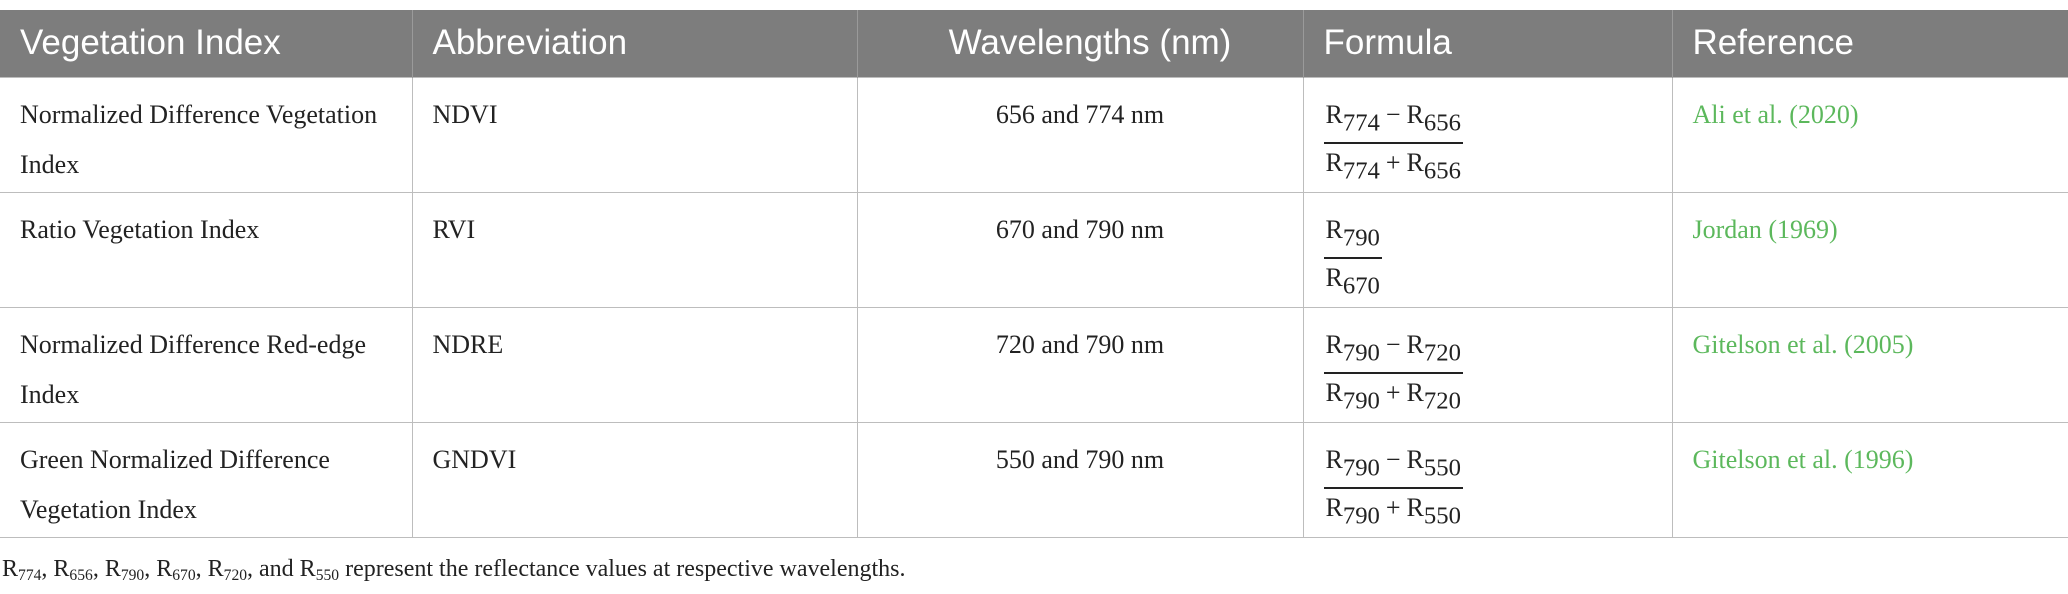  What do you see at coordinates (1080, 249) in the screenshot?
I see `wavelengths-cell: 670 and 790 nm` at bounding box center [1080, 249].